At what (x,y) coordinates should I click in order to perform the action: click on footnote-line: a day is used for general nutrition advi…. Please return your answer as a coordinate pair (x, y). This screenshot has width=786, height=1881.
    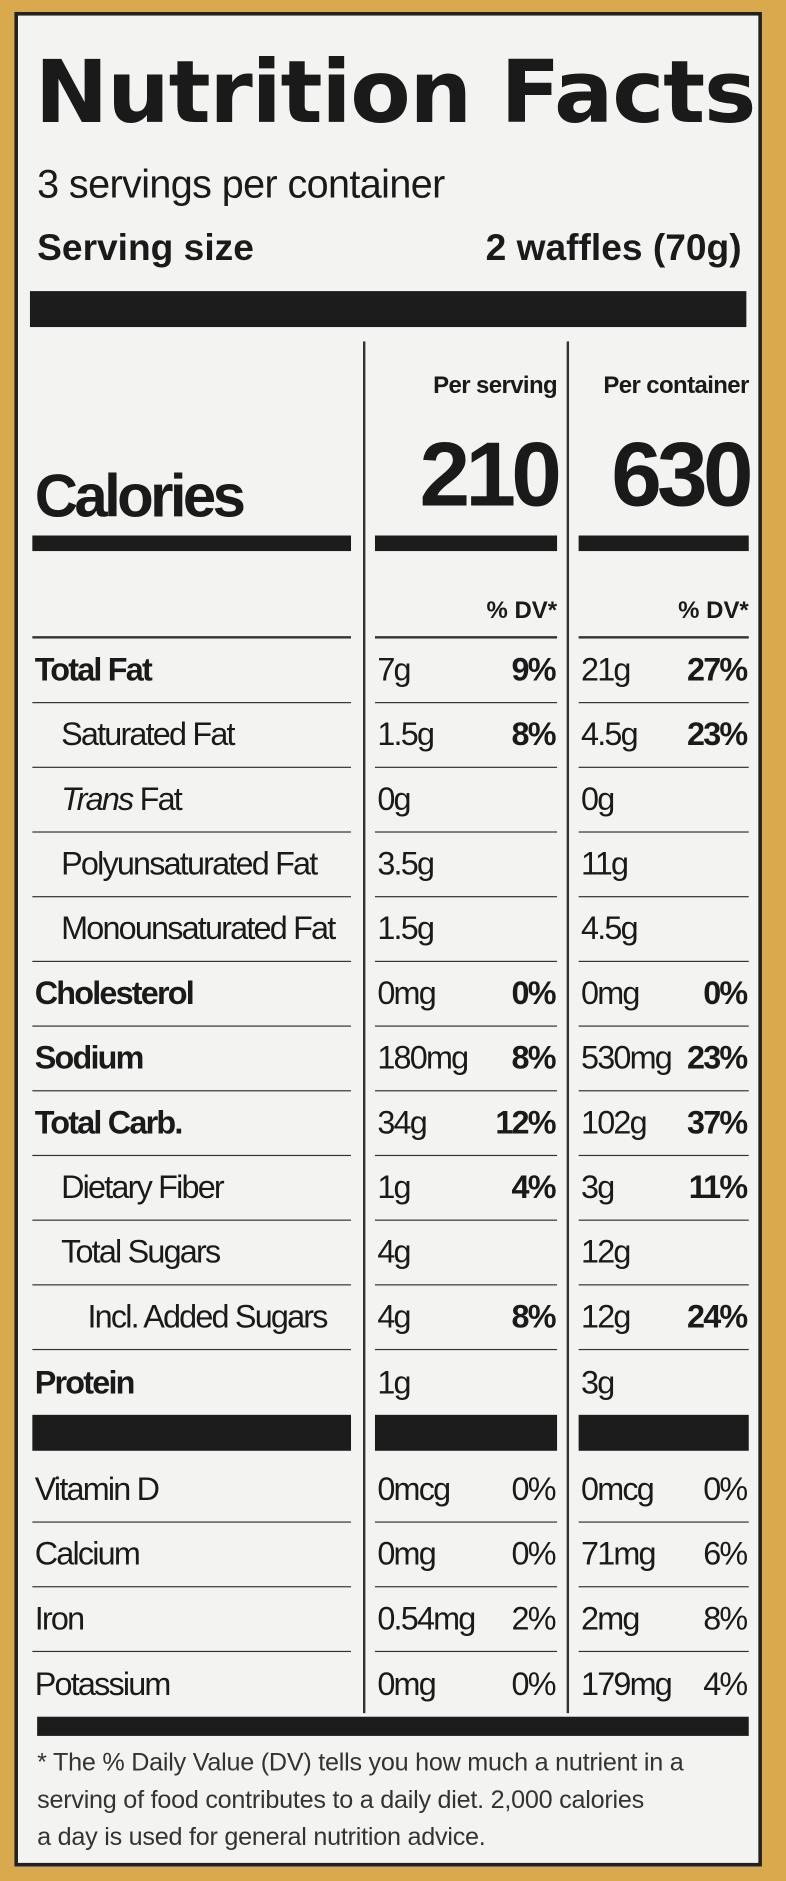
    Looking at the image, I should click on (261, 1837).